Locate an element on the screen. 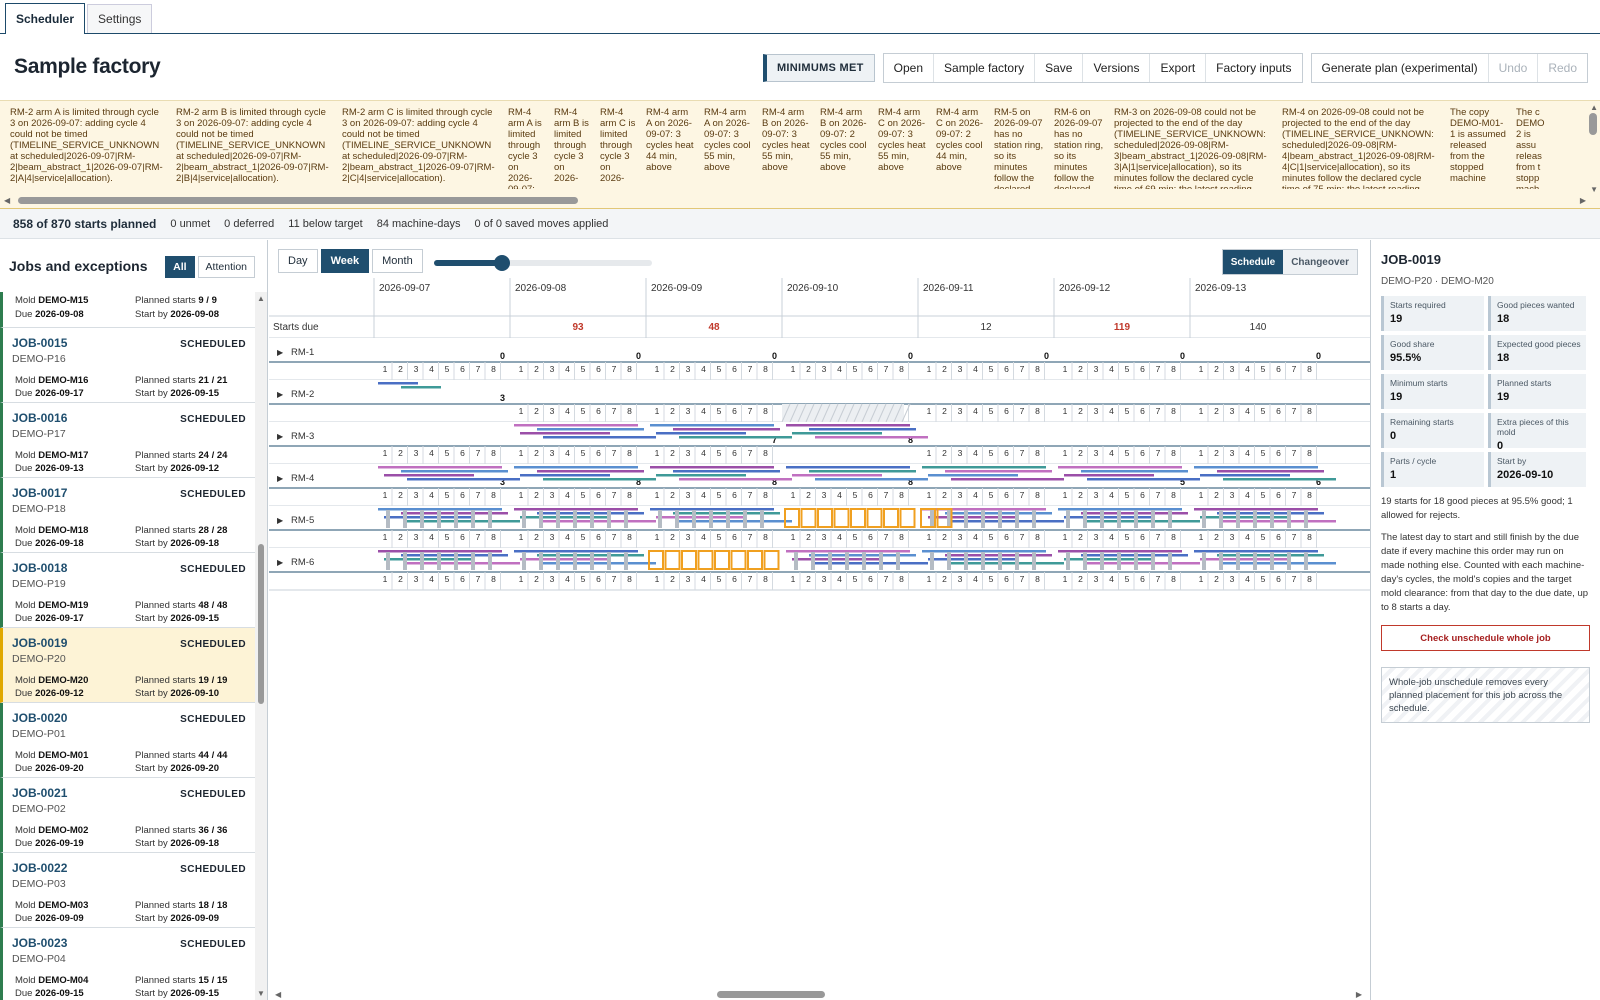 Image resolution: width=1600 pixels, height=1000 pixels. job-id: JOB-0022 is located at coordinates (40, 868).